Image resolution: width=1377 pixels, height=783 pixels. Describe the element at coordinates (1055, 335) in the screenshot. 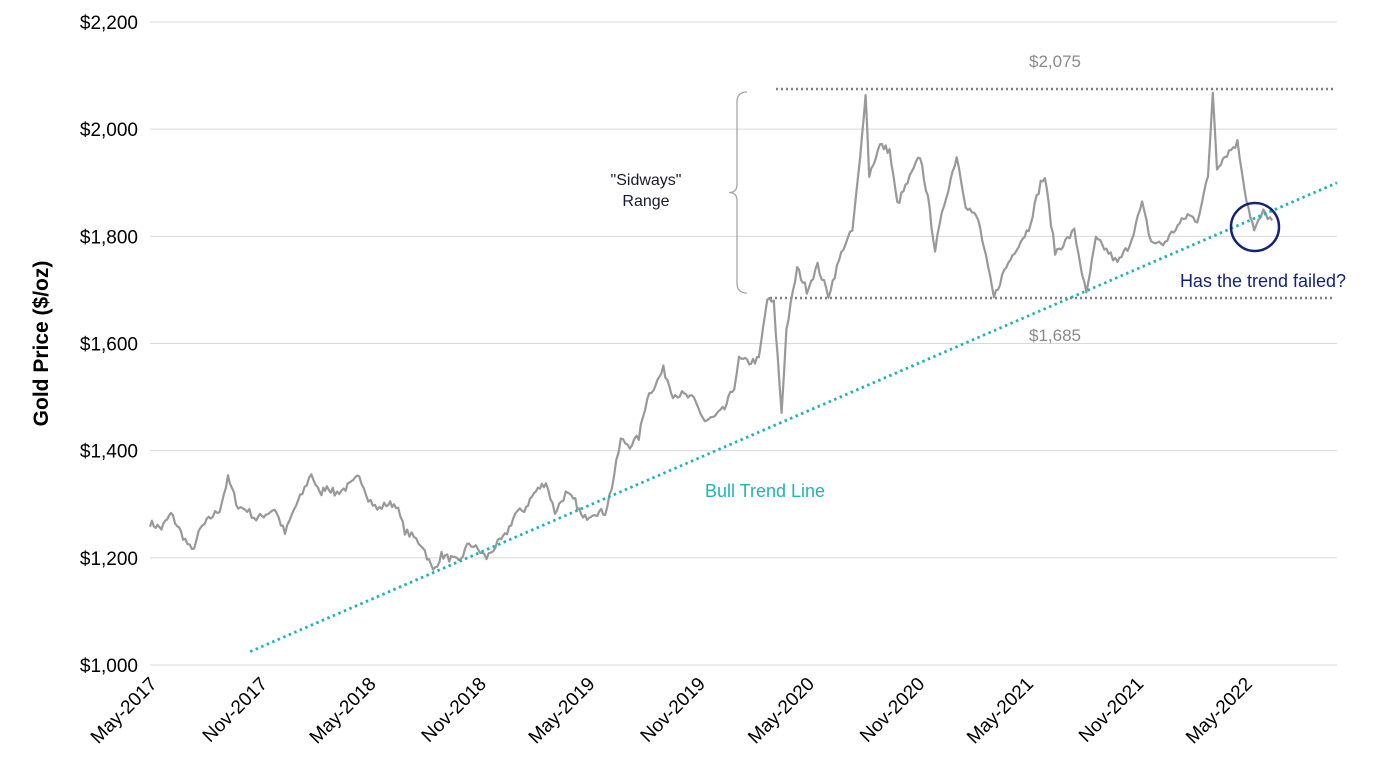

I see `range-low-label: $1,685` at that location.